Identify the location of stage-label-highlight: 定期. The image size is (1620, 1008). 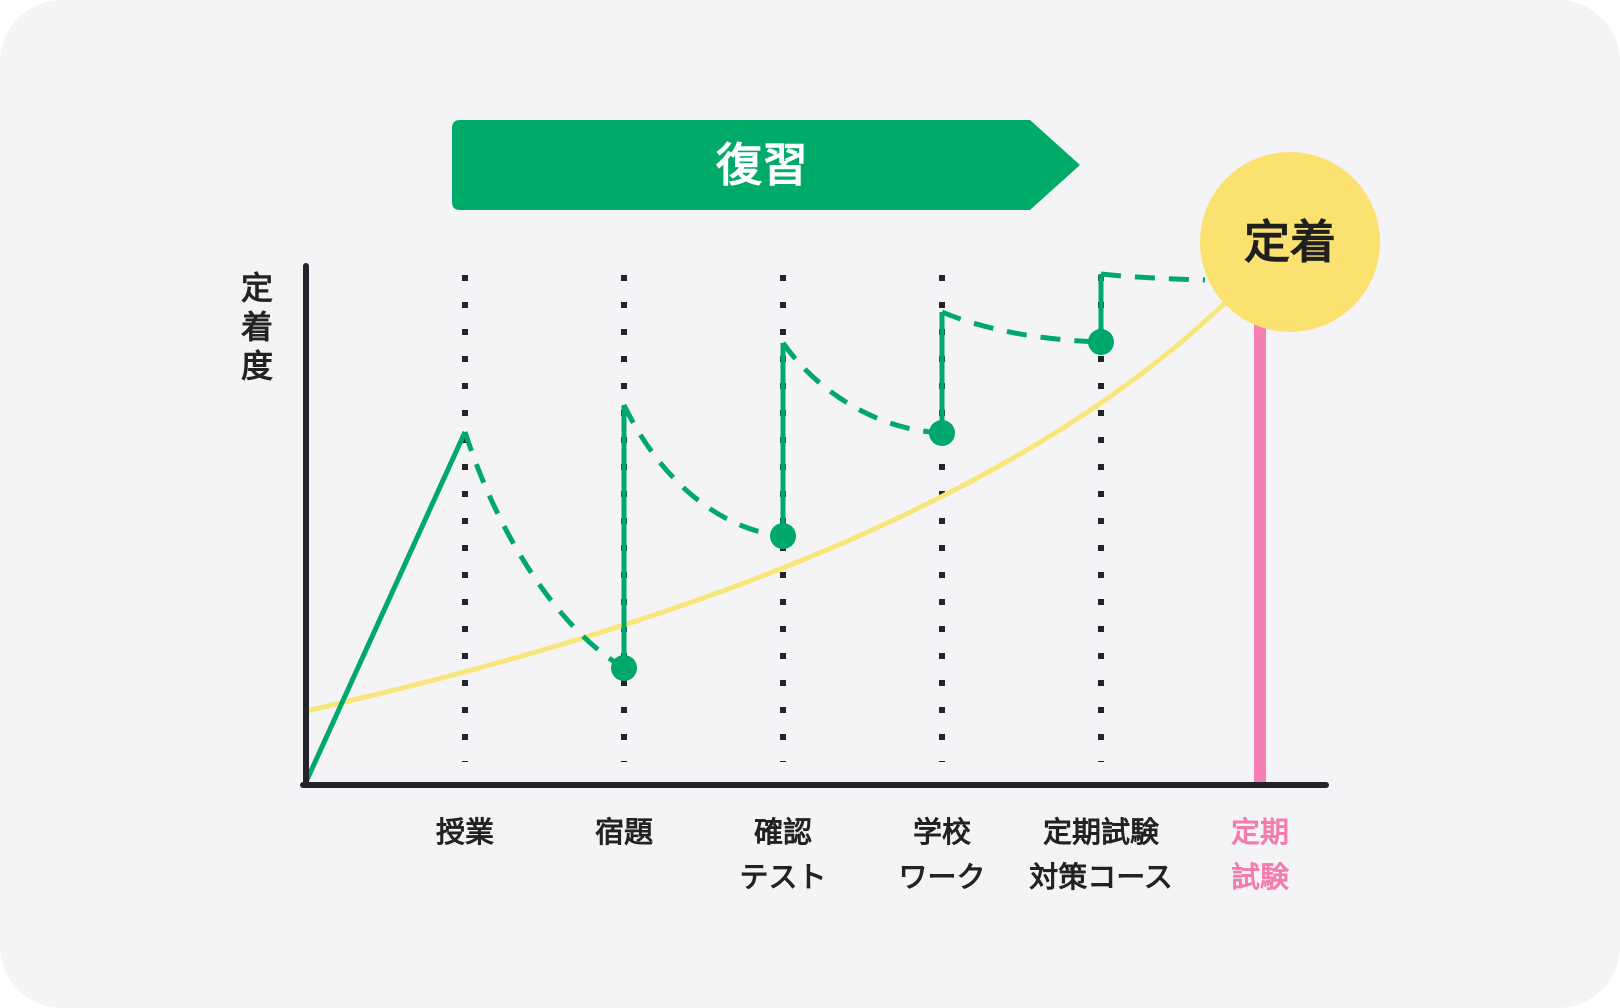
(1260, 832).